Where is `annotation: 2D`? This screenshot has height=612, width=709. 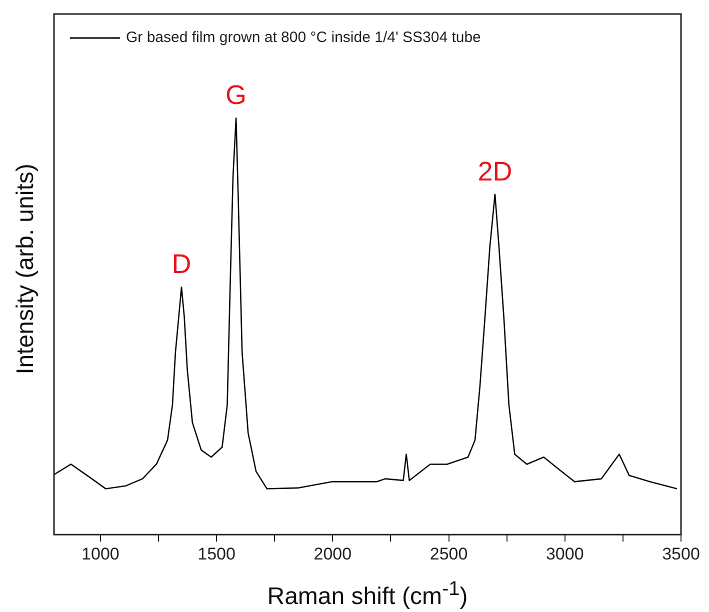
annotation: 2D is located at coordinates (495, 171).